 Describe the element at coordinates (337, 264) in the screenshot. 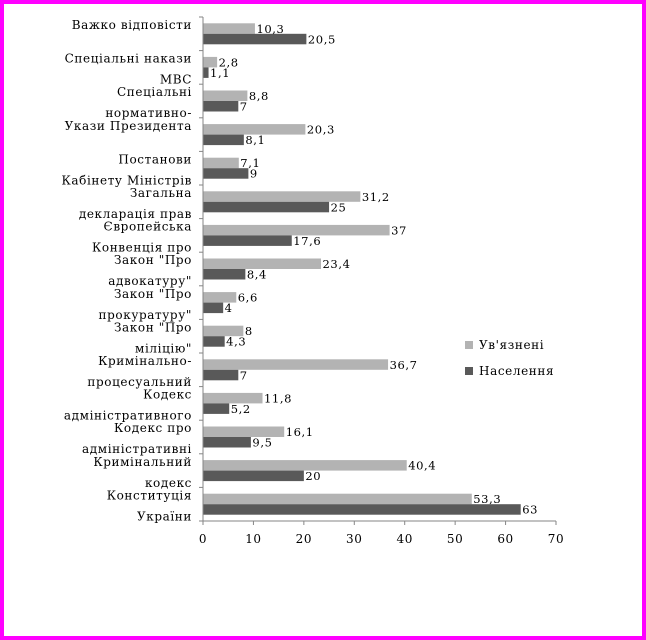

I see `data-label: 23,4` at that location.